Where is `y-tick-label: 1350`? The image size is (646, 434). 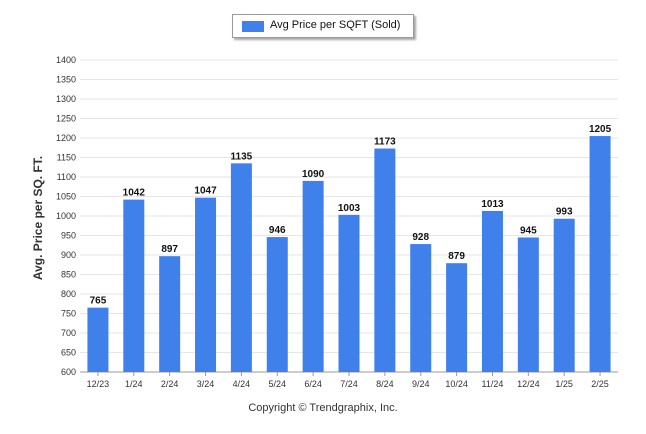
y-tick-label: 1350 is located at coordinates (66, 80).